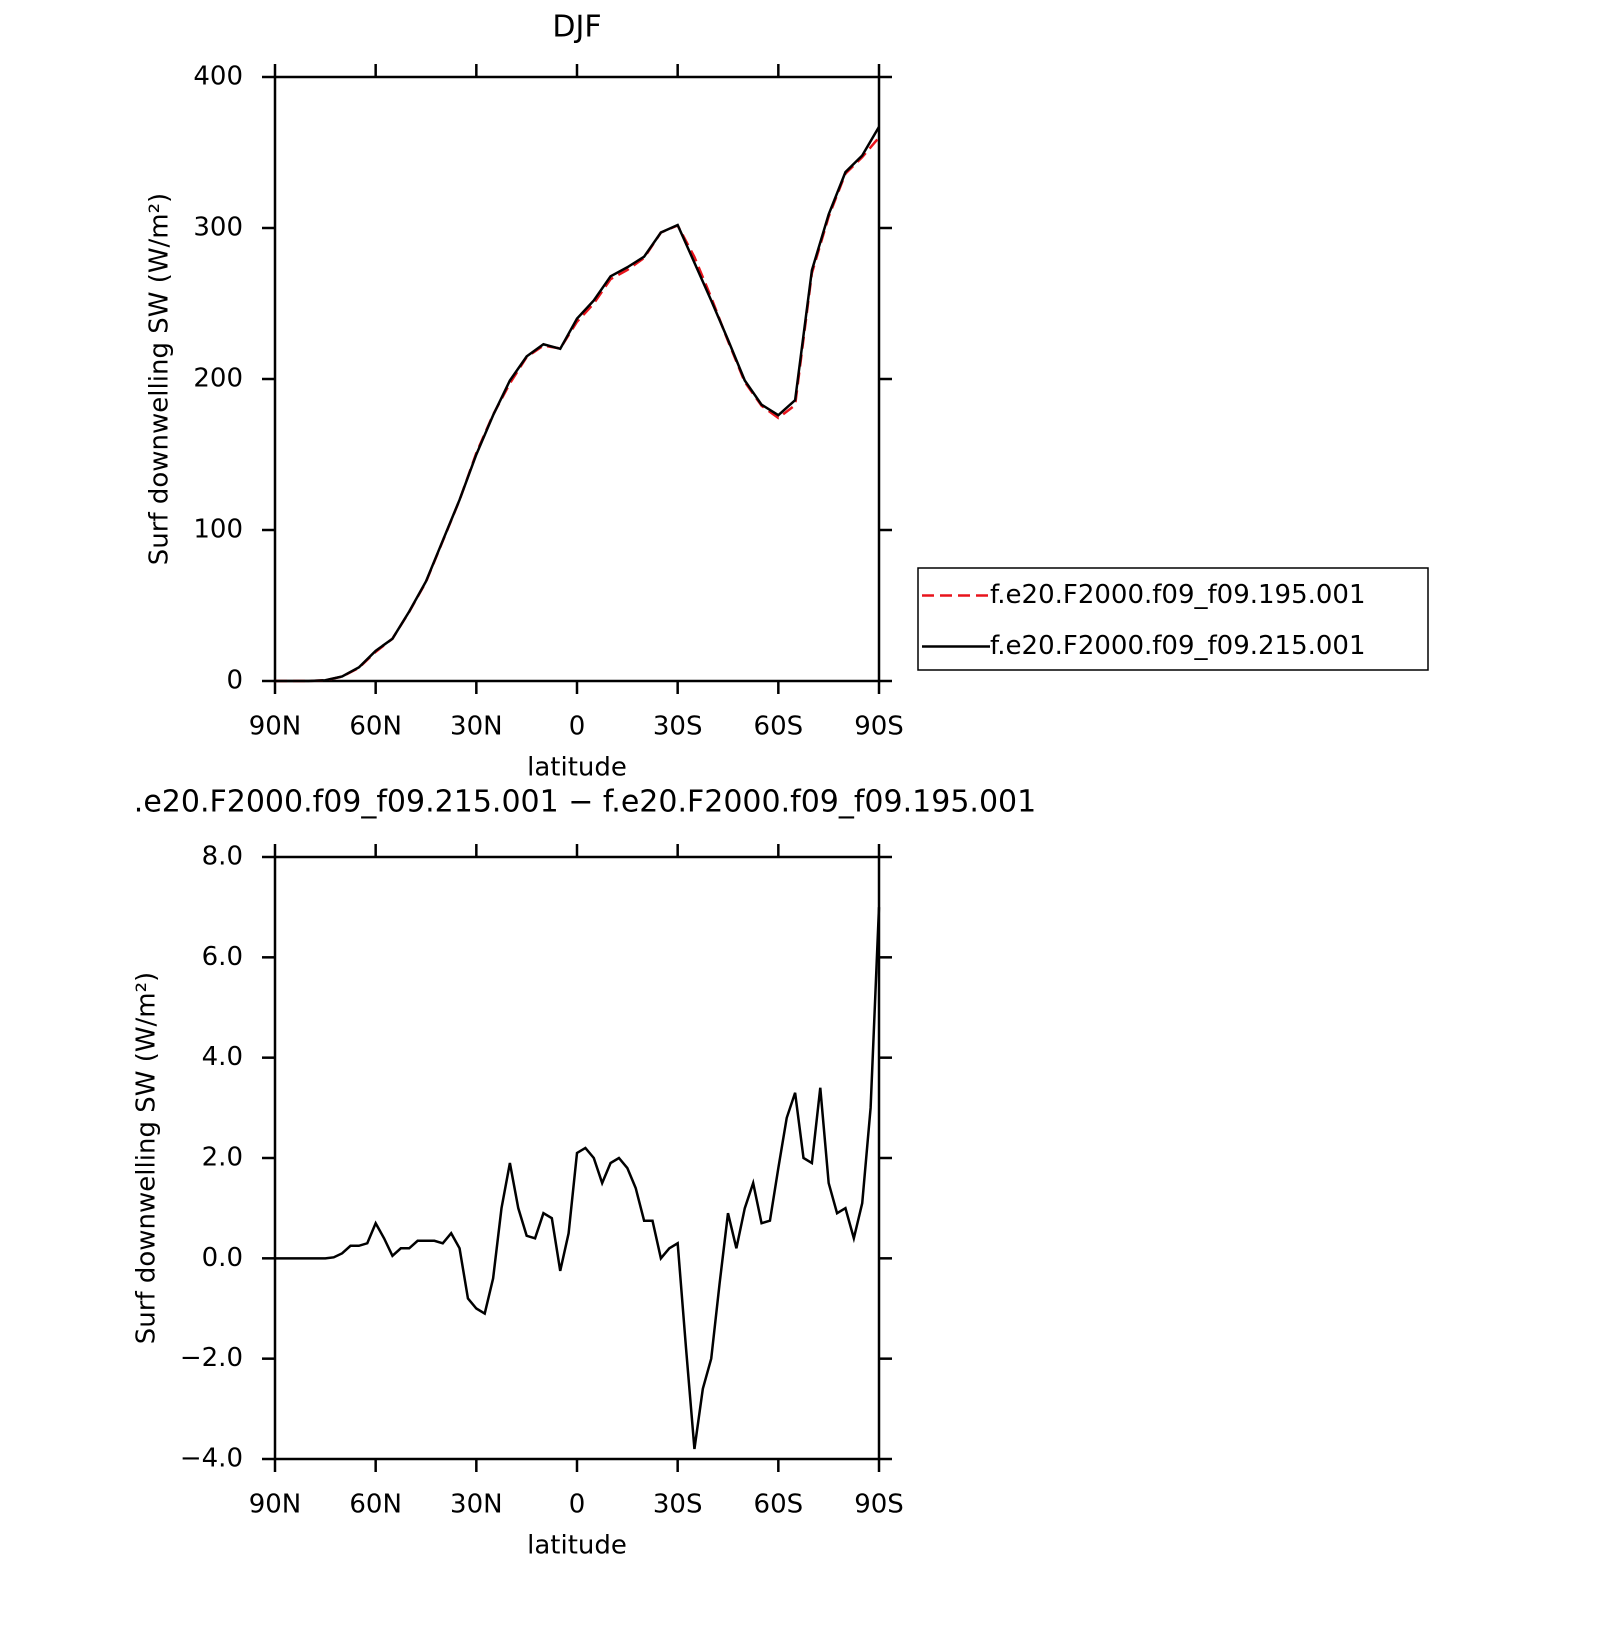  Describe the element at coordinates (222, 857) in the screenshot. I see `y-tick-label: 8.0` at that location.